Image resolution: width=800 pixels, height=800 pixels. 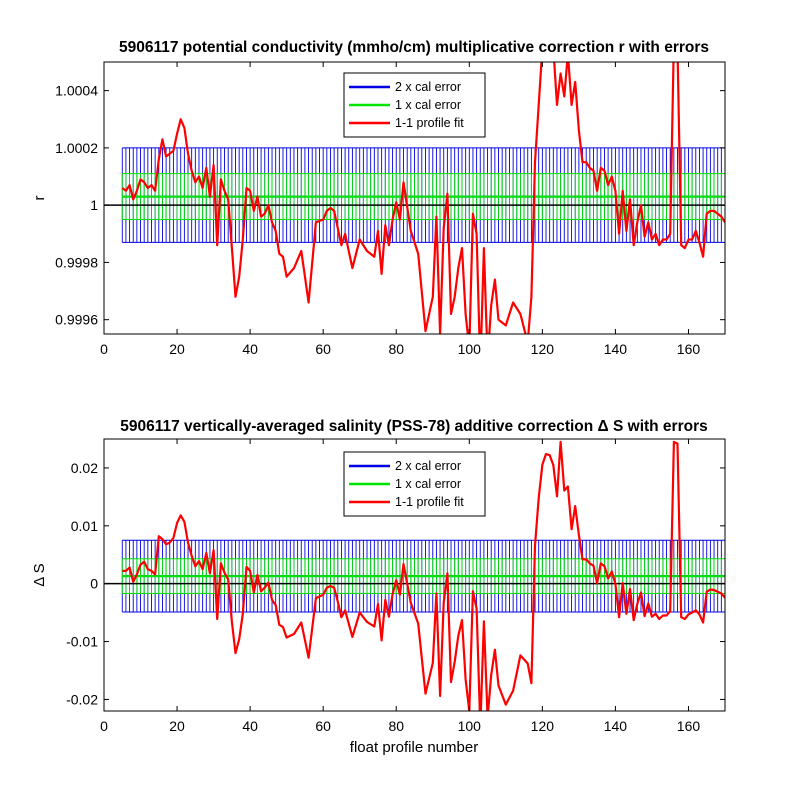 I want to click on y-tick-label: 0.9998, so click(x=76, y=262).